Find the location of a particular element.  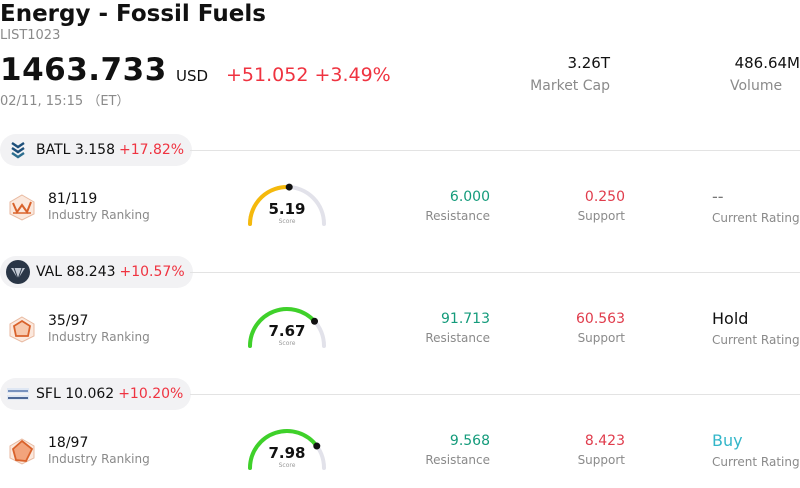

stock-chip-sfl: SFL 10.062 +10.20% is located at coordinates (96, 394).